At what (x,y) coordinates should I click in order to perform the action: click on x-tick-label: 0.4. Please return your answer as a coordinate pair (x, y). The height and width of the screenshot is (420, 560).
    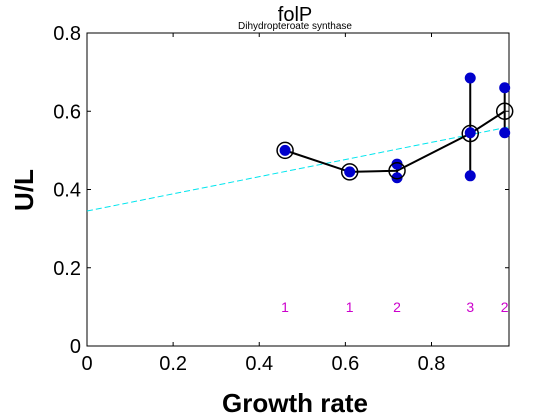
    Looking at the image, I should click on (259, 364).